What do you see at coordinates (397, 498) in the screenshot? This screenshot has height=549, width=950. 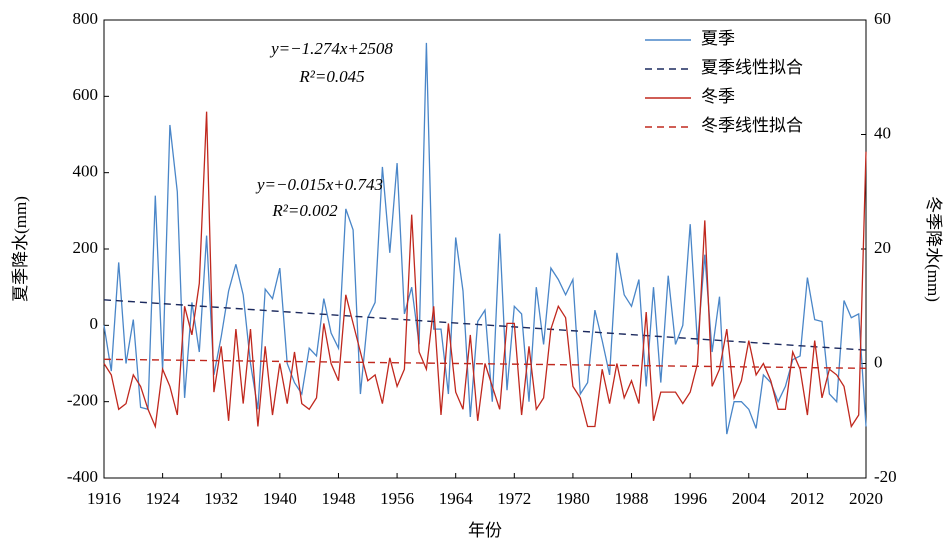 I see `x-tick-label: 1956` at bounding box center [397, 498].